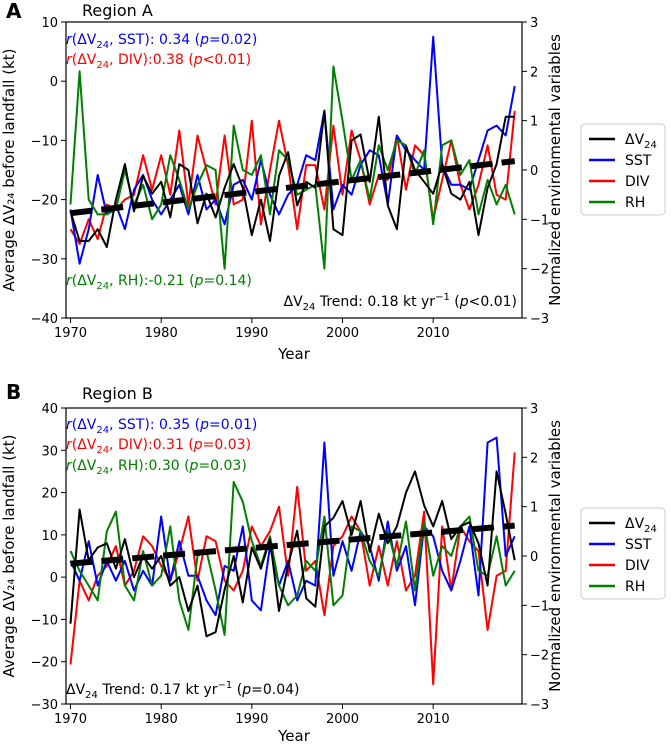 This screenshot has width=671, height=745. I want to click on panel-title: Region A, so click(117, 10).